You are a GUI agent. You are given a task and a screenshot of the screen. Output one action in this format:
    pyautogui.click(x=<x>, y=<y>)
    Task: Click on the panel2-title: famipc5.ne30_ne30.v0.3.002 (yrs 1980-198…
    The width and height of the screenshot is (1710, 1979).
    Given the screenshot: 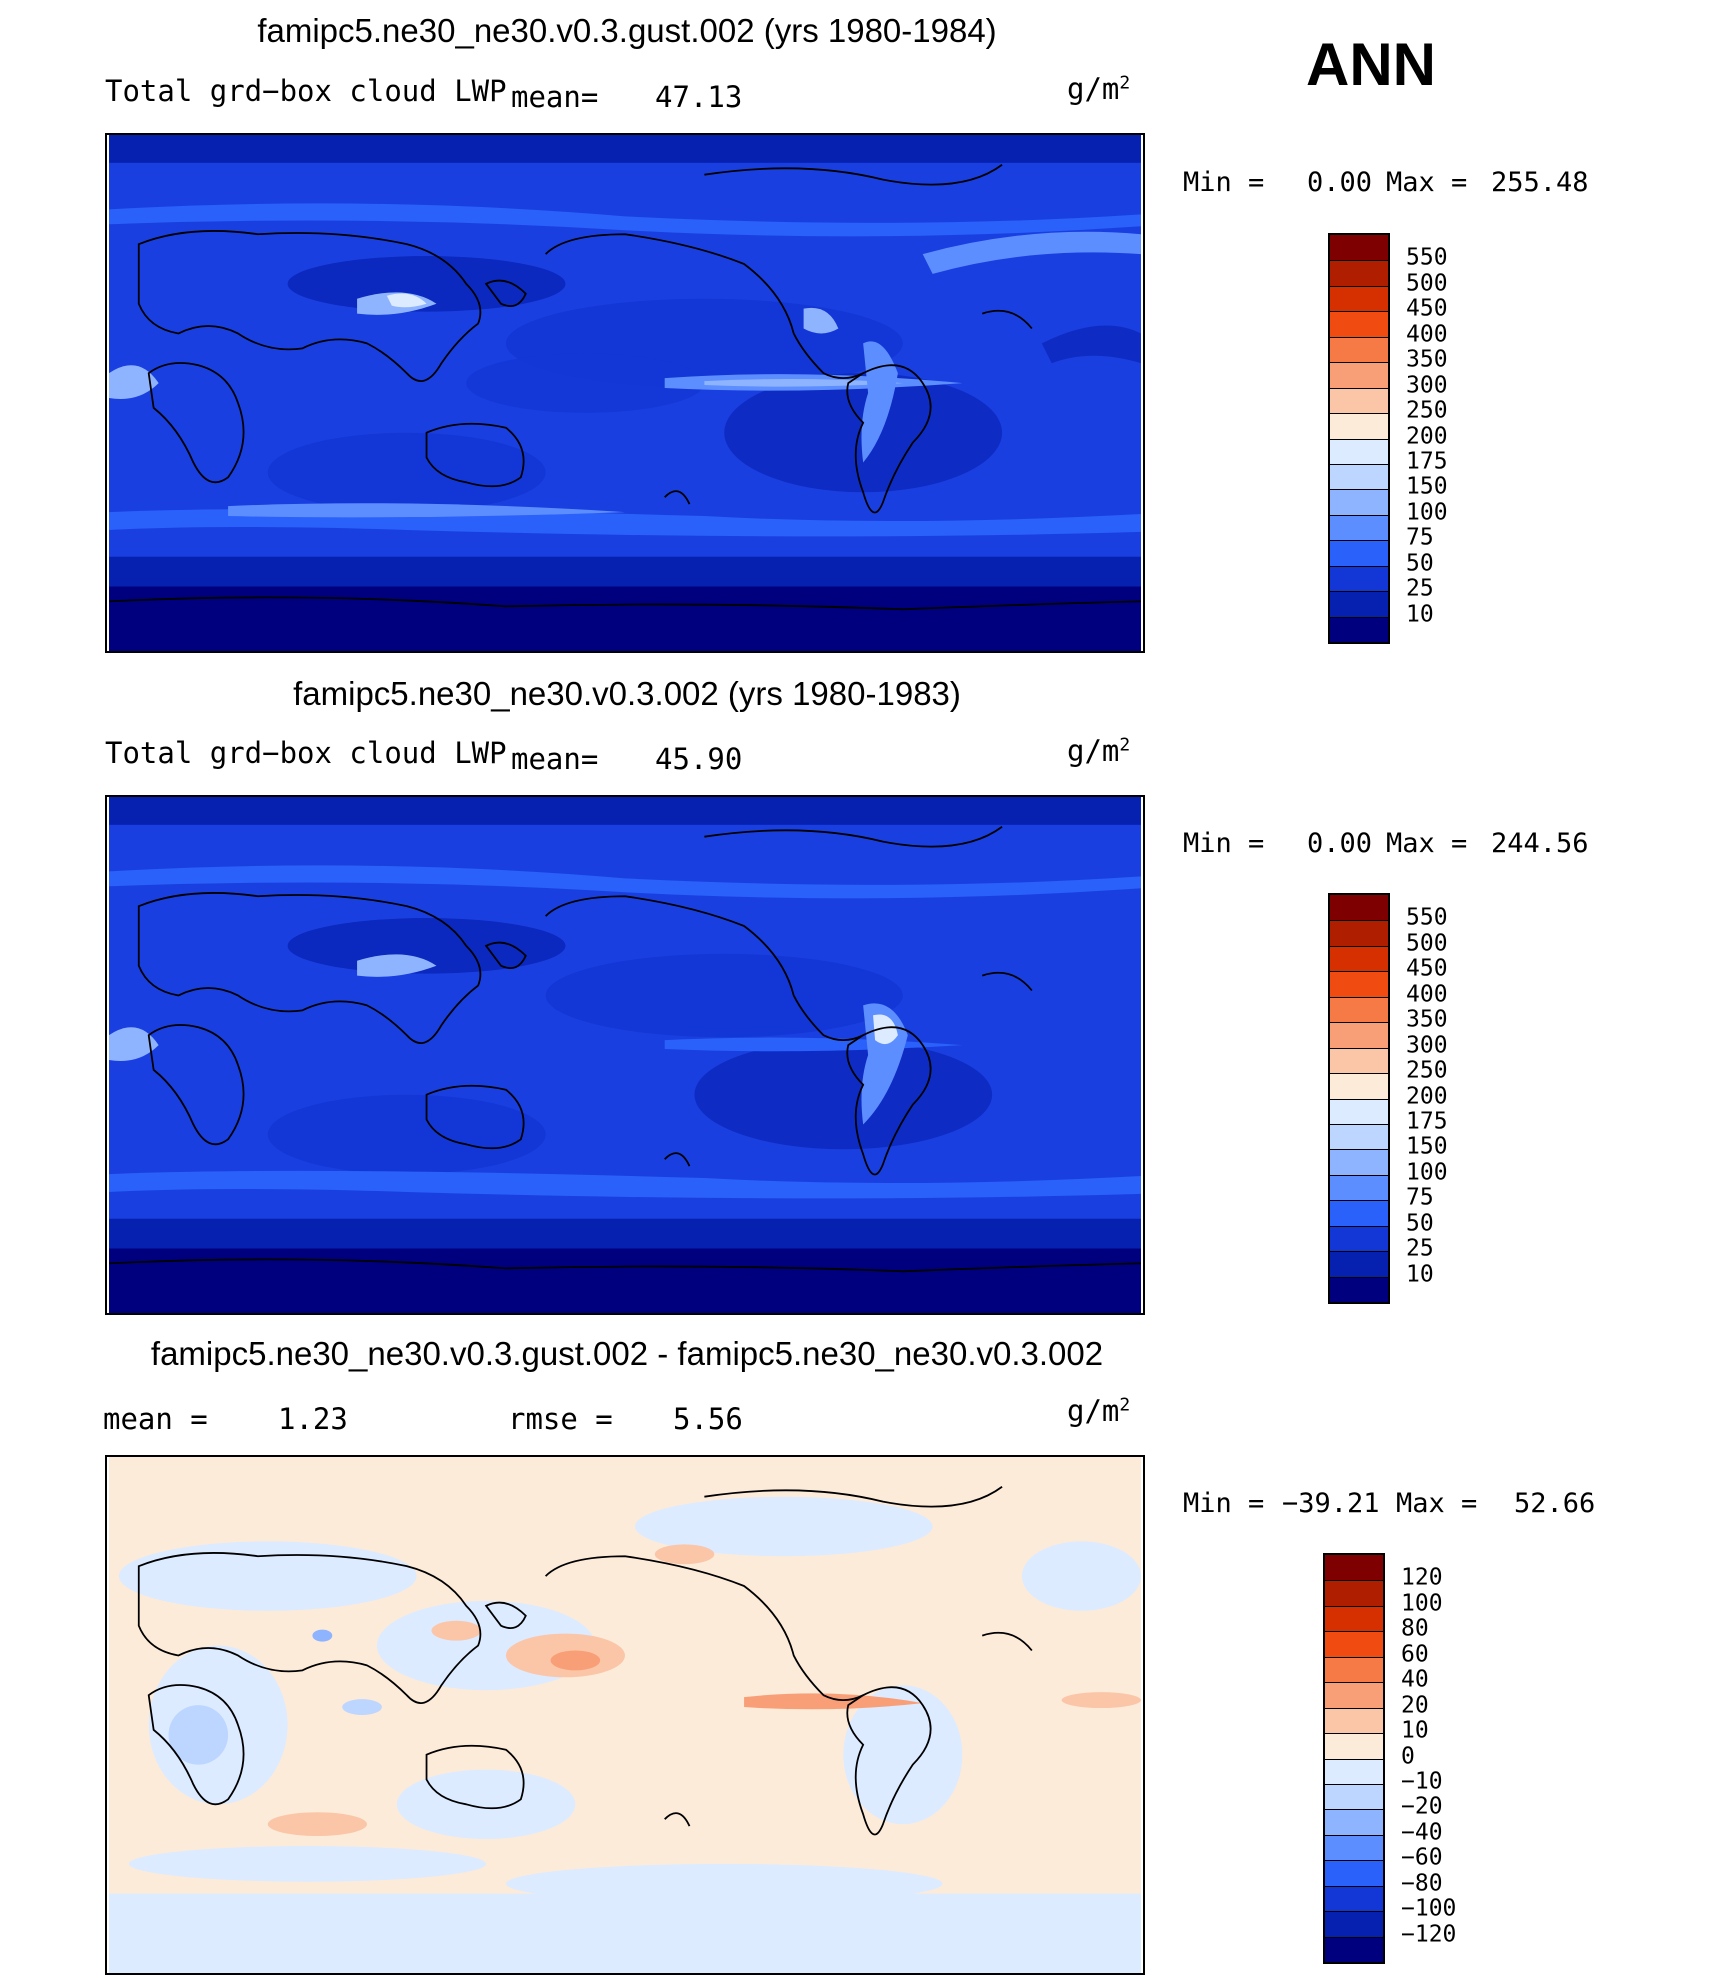 What is the action you would take?
    pyautogui.click(x=627, y=693)
    